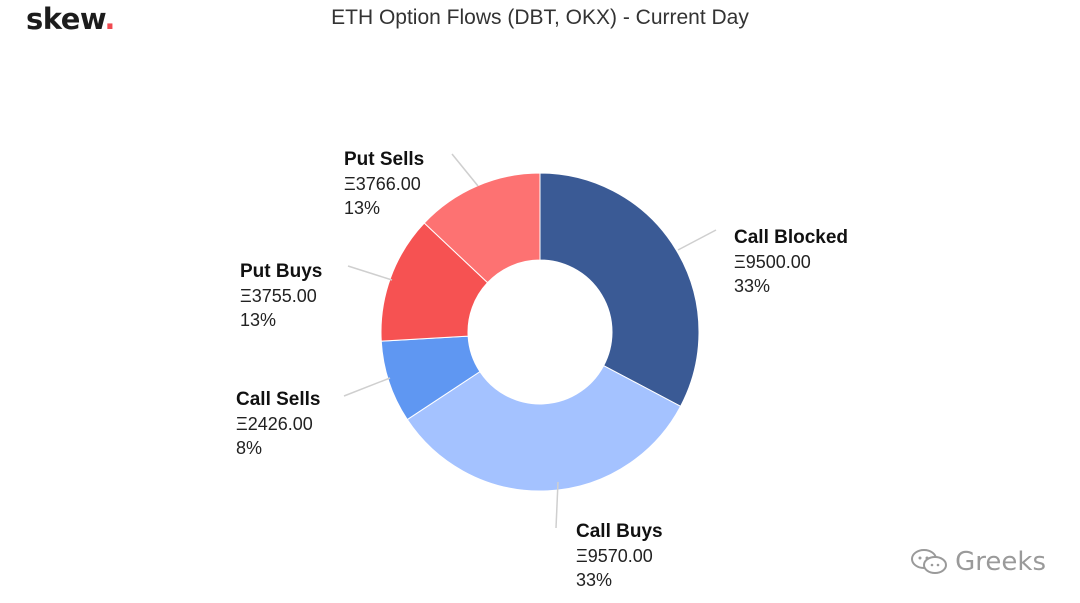  I want to click on label-name: Put Buys, so click(281, 271).